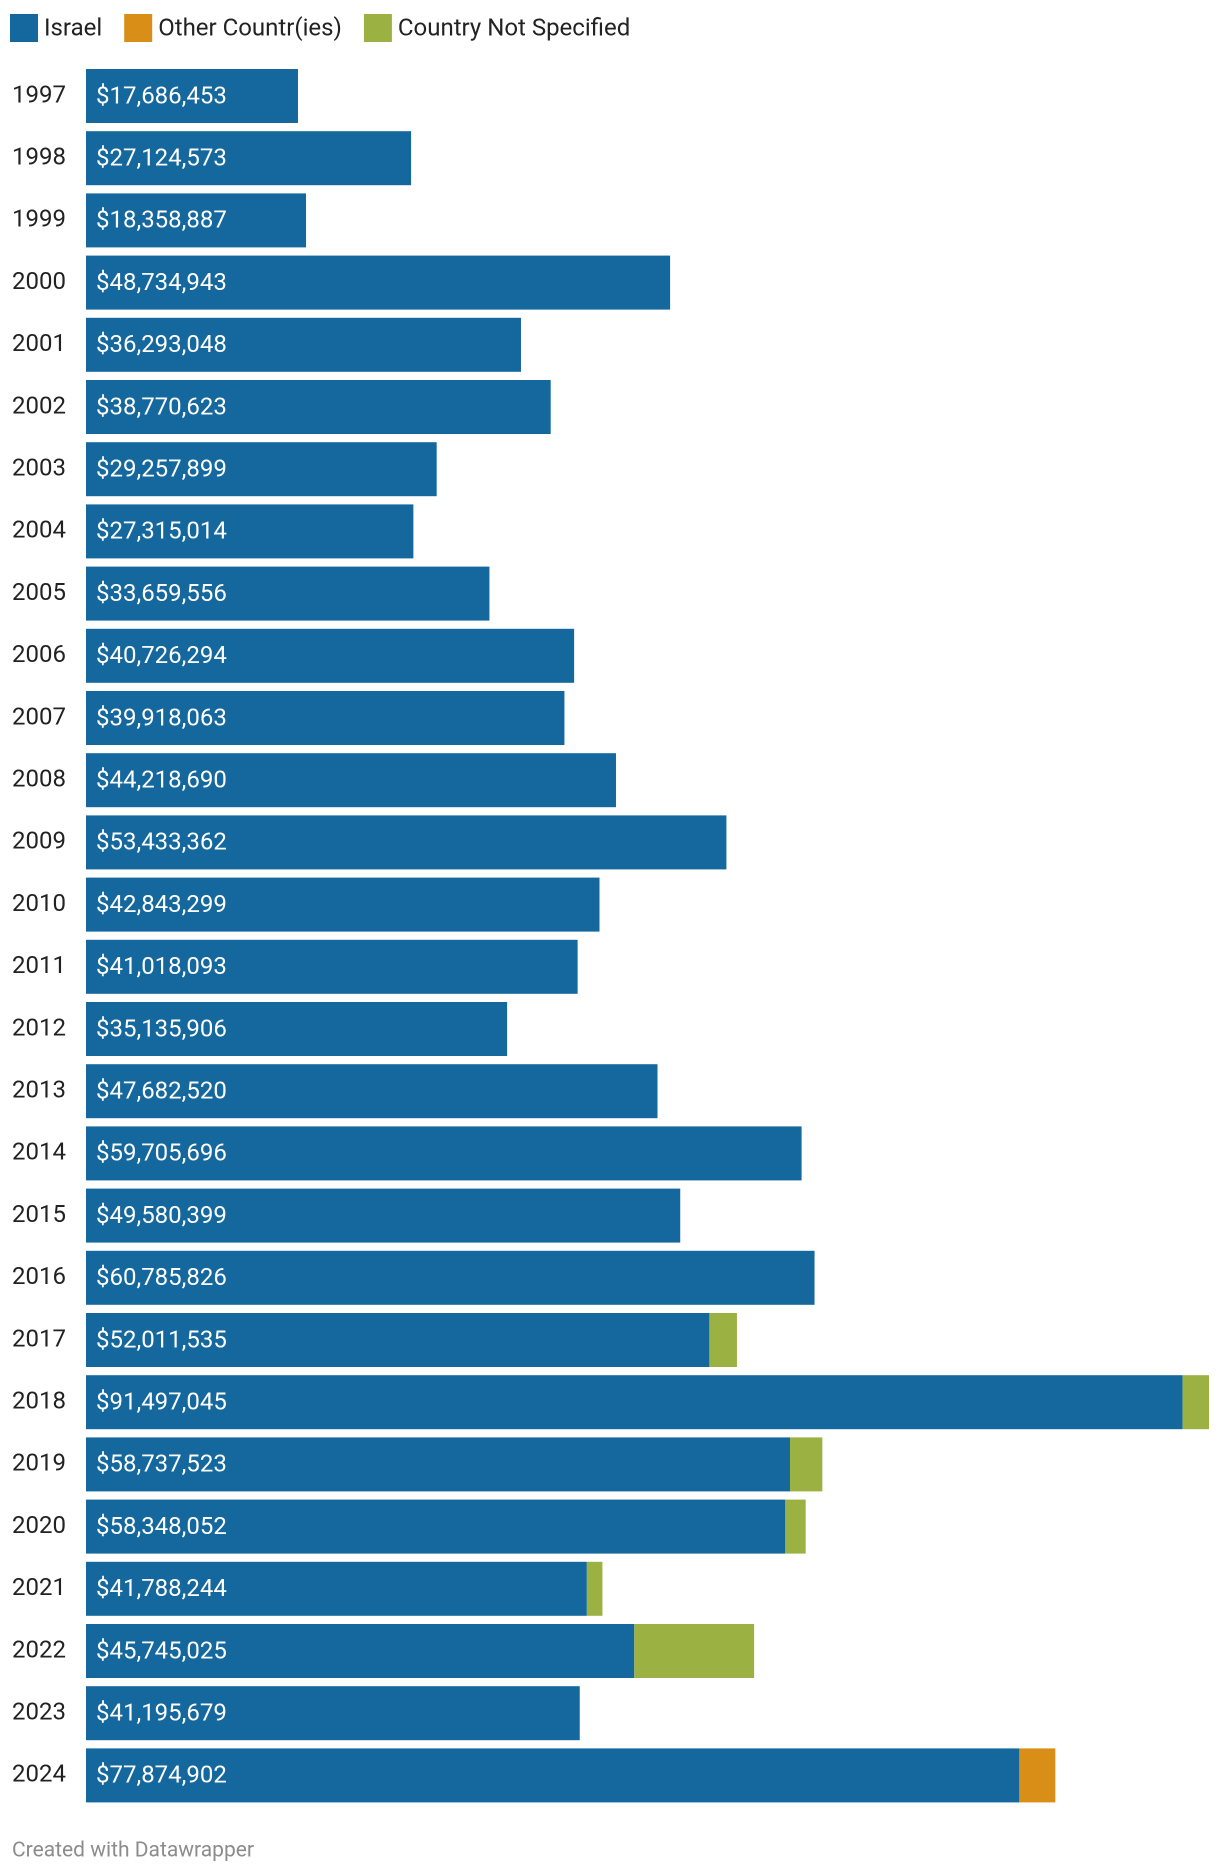 Image resolution: width=1220 pixels, height=1874 pixels. Describe the element at coordinates (161, 158) in the screenshot. I see `value-label: $27,124,573` at that location.